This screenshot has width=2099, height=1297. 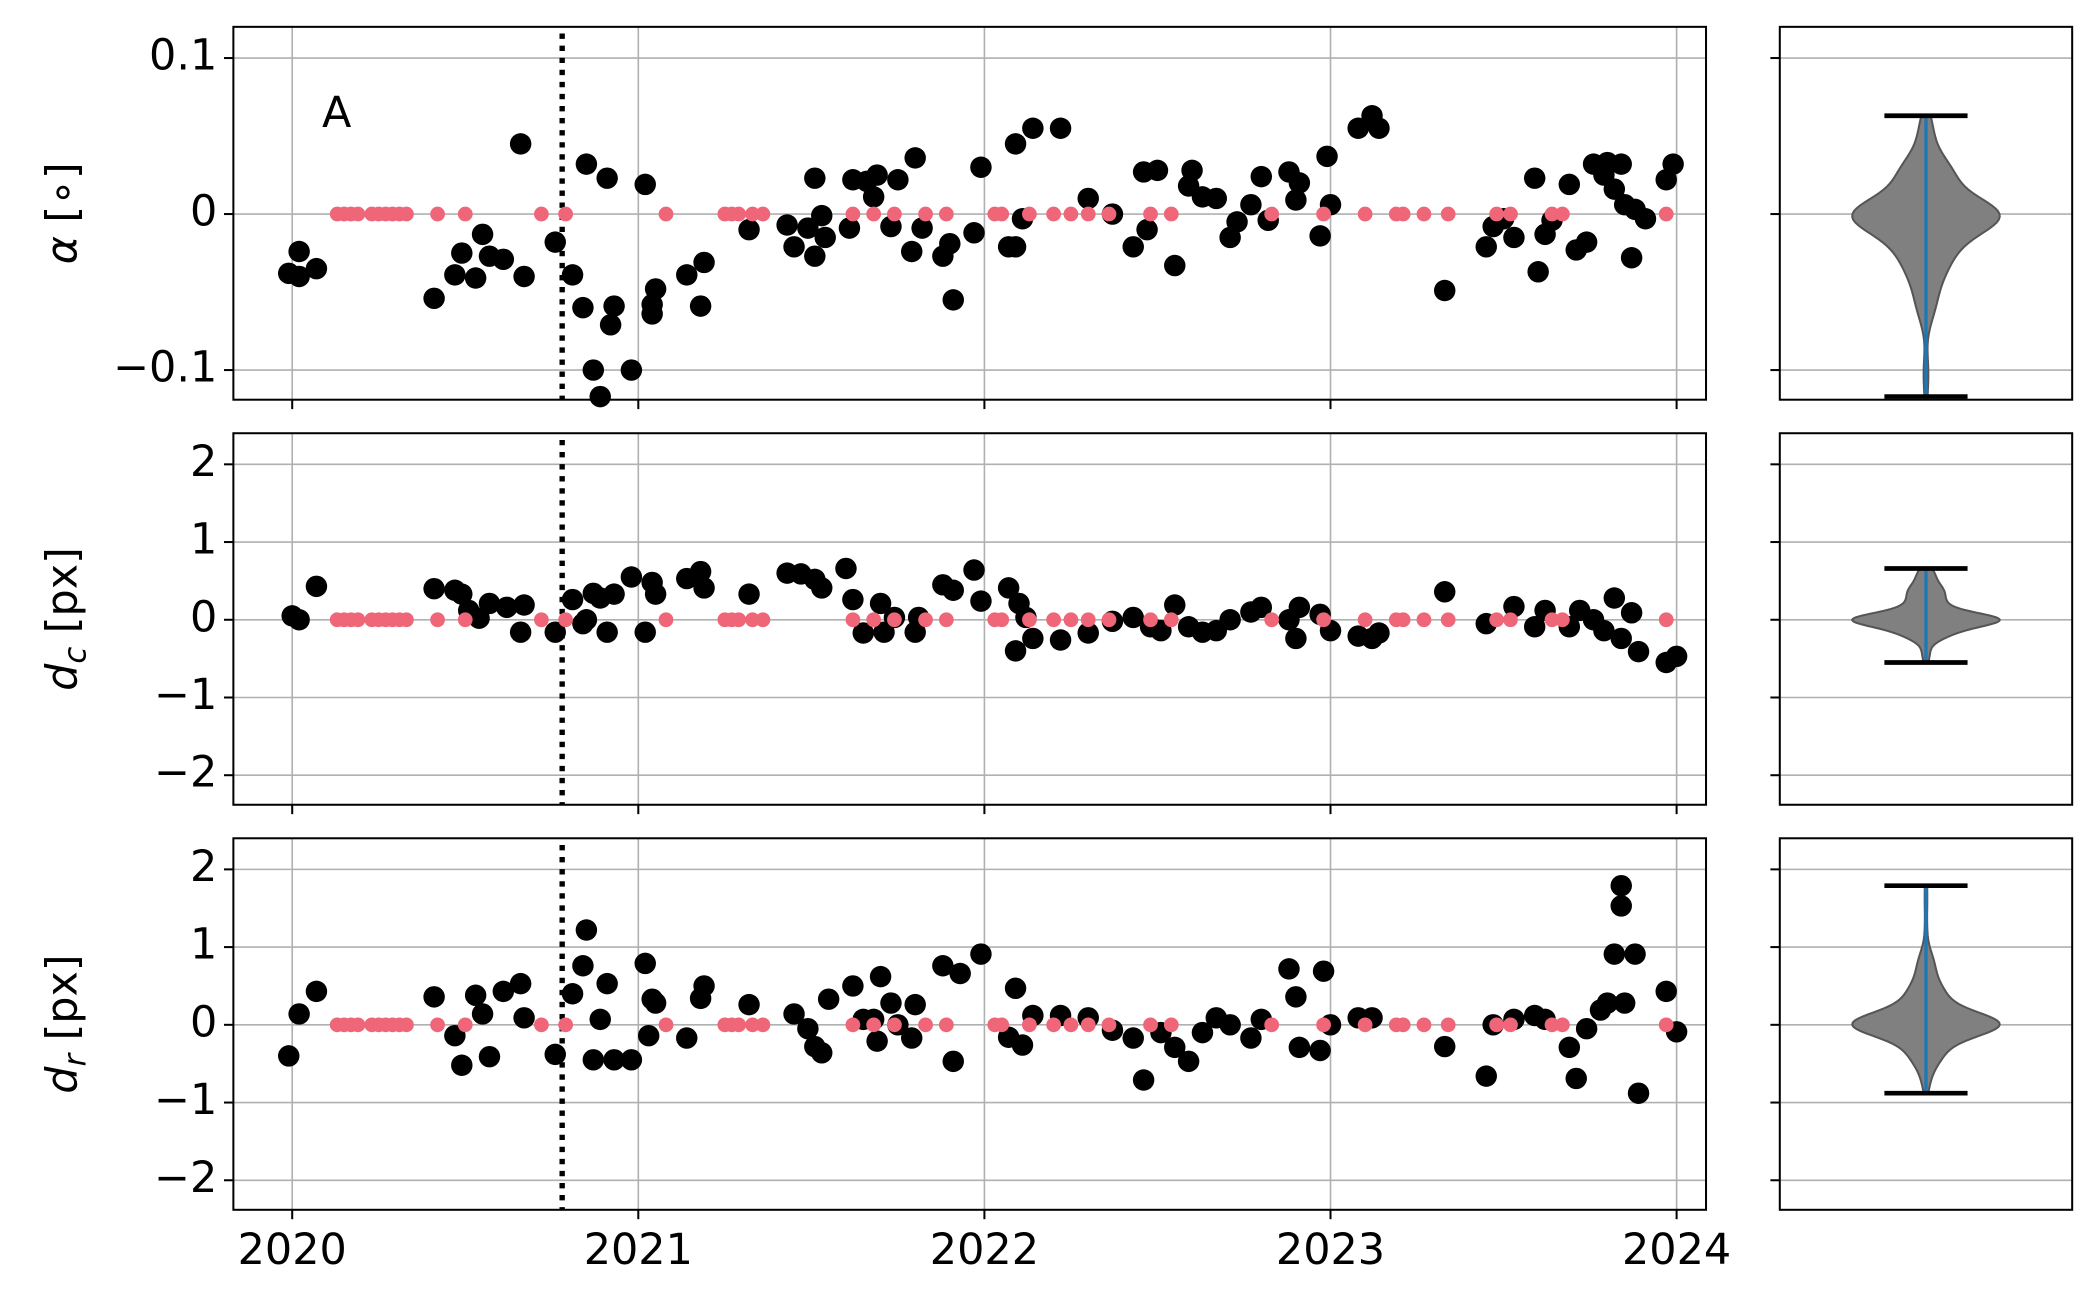 I want to click on y-label-symbol: d, so click(x=62, y=677).